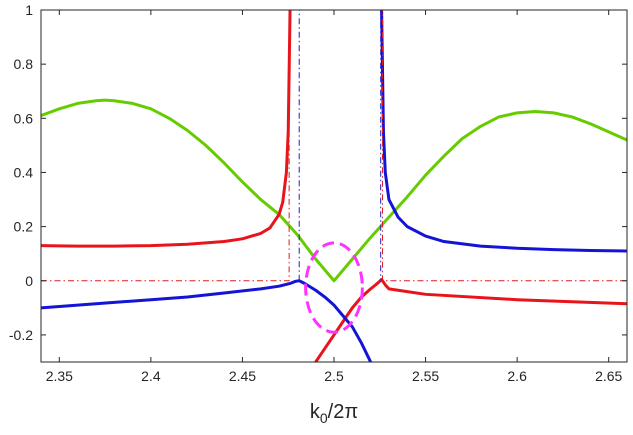 Image resolution: width=633 pixels, height=435 pixels. What do you see at coordinates (24, 227) in the screenshot?
I see `y-tick-label: 0.2` at bounding box center [24, 227].